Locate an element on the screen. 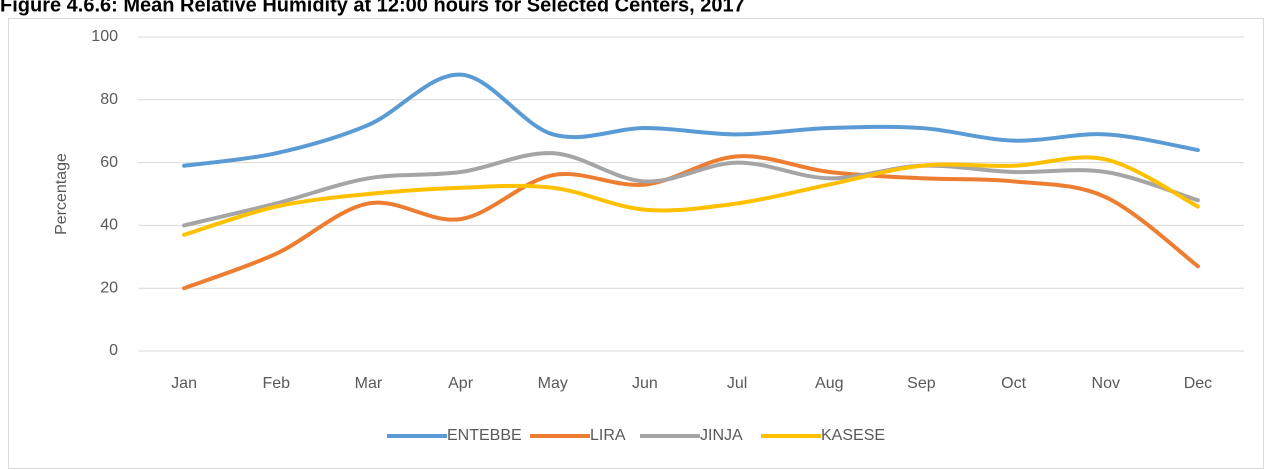 This screenshot has width=1265, height=470. y-tick-label: 100 is located at coordinates (104, 36).